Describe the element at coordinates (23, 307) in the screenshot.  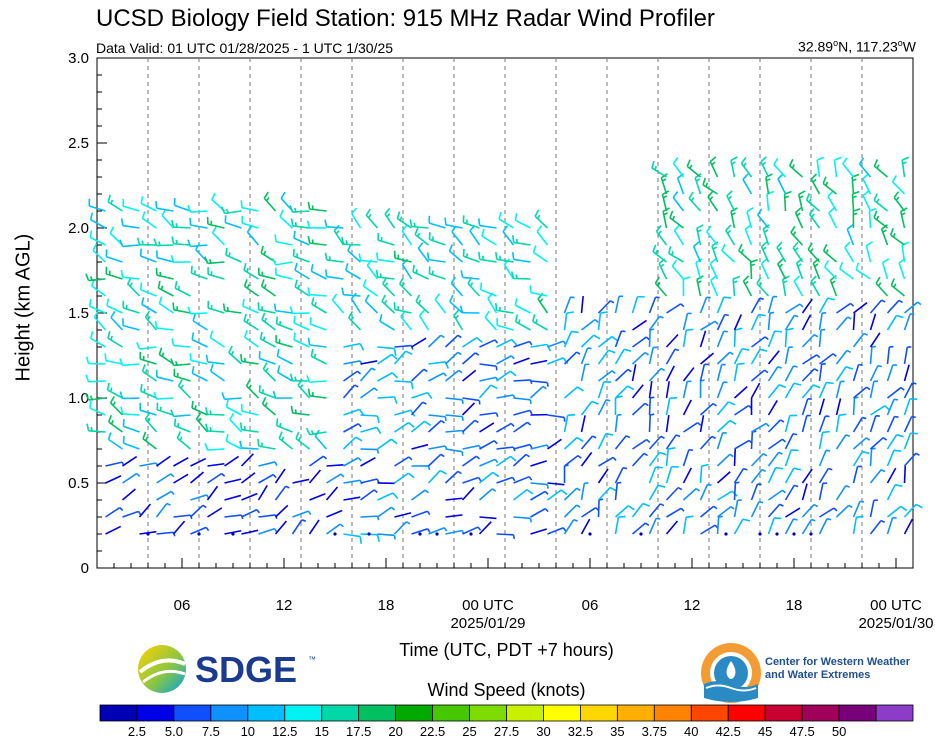
I see `y-axis-label: Height (km AGL)` at that location.